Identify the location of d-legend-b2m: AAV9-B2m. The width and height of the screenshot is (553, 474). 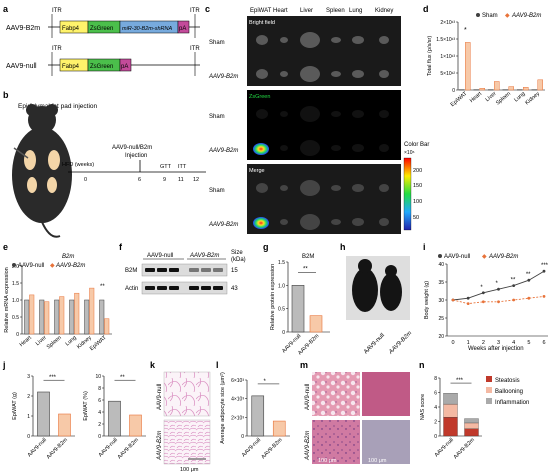
(526, 16).